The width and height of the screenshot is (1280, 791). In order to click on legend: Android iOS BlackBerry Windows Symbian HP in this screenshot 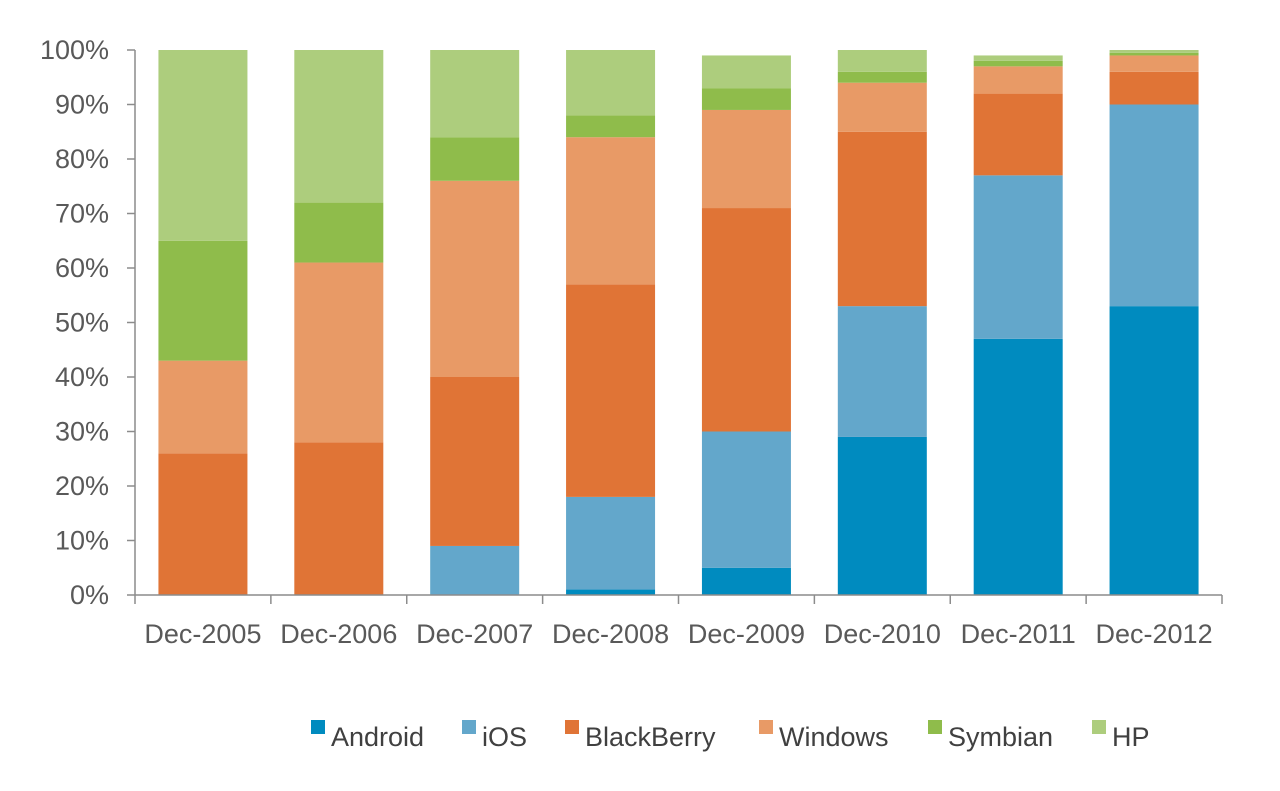, I will do `click(730, 736)`.